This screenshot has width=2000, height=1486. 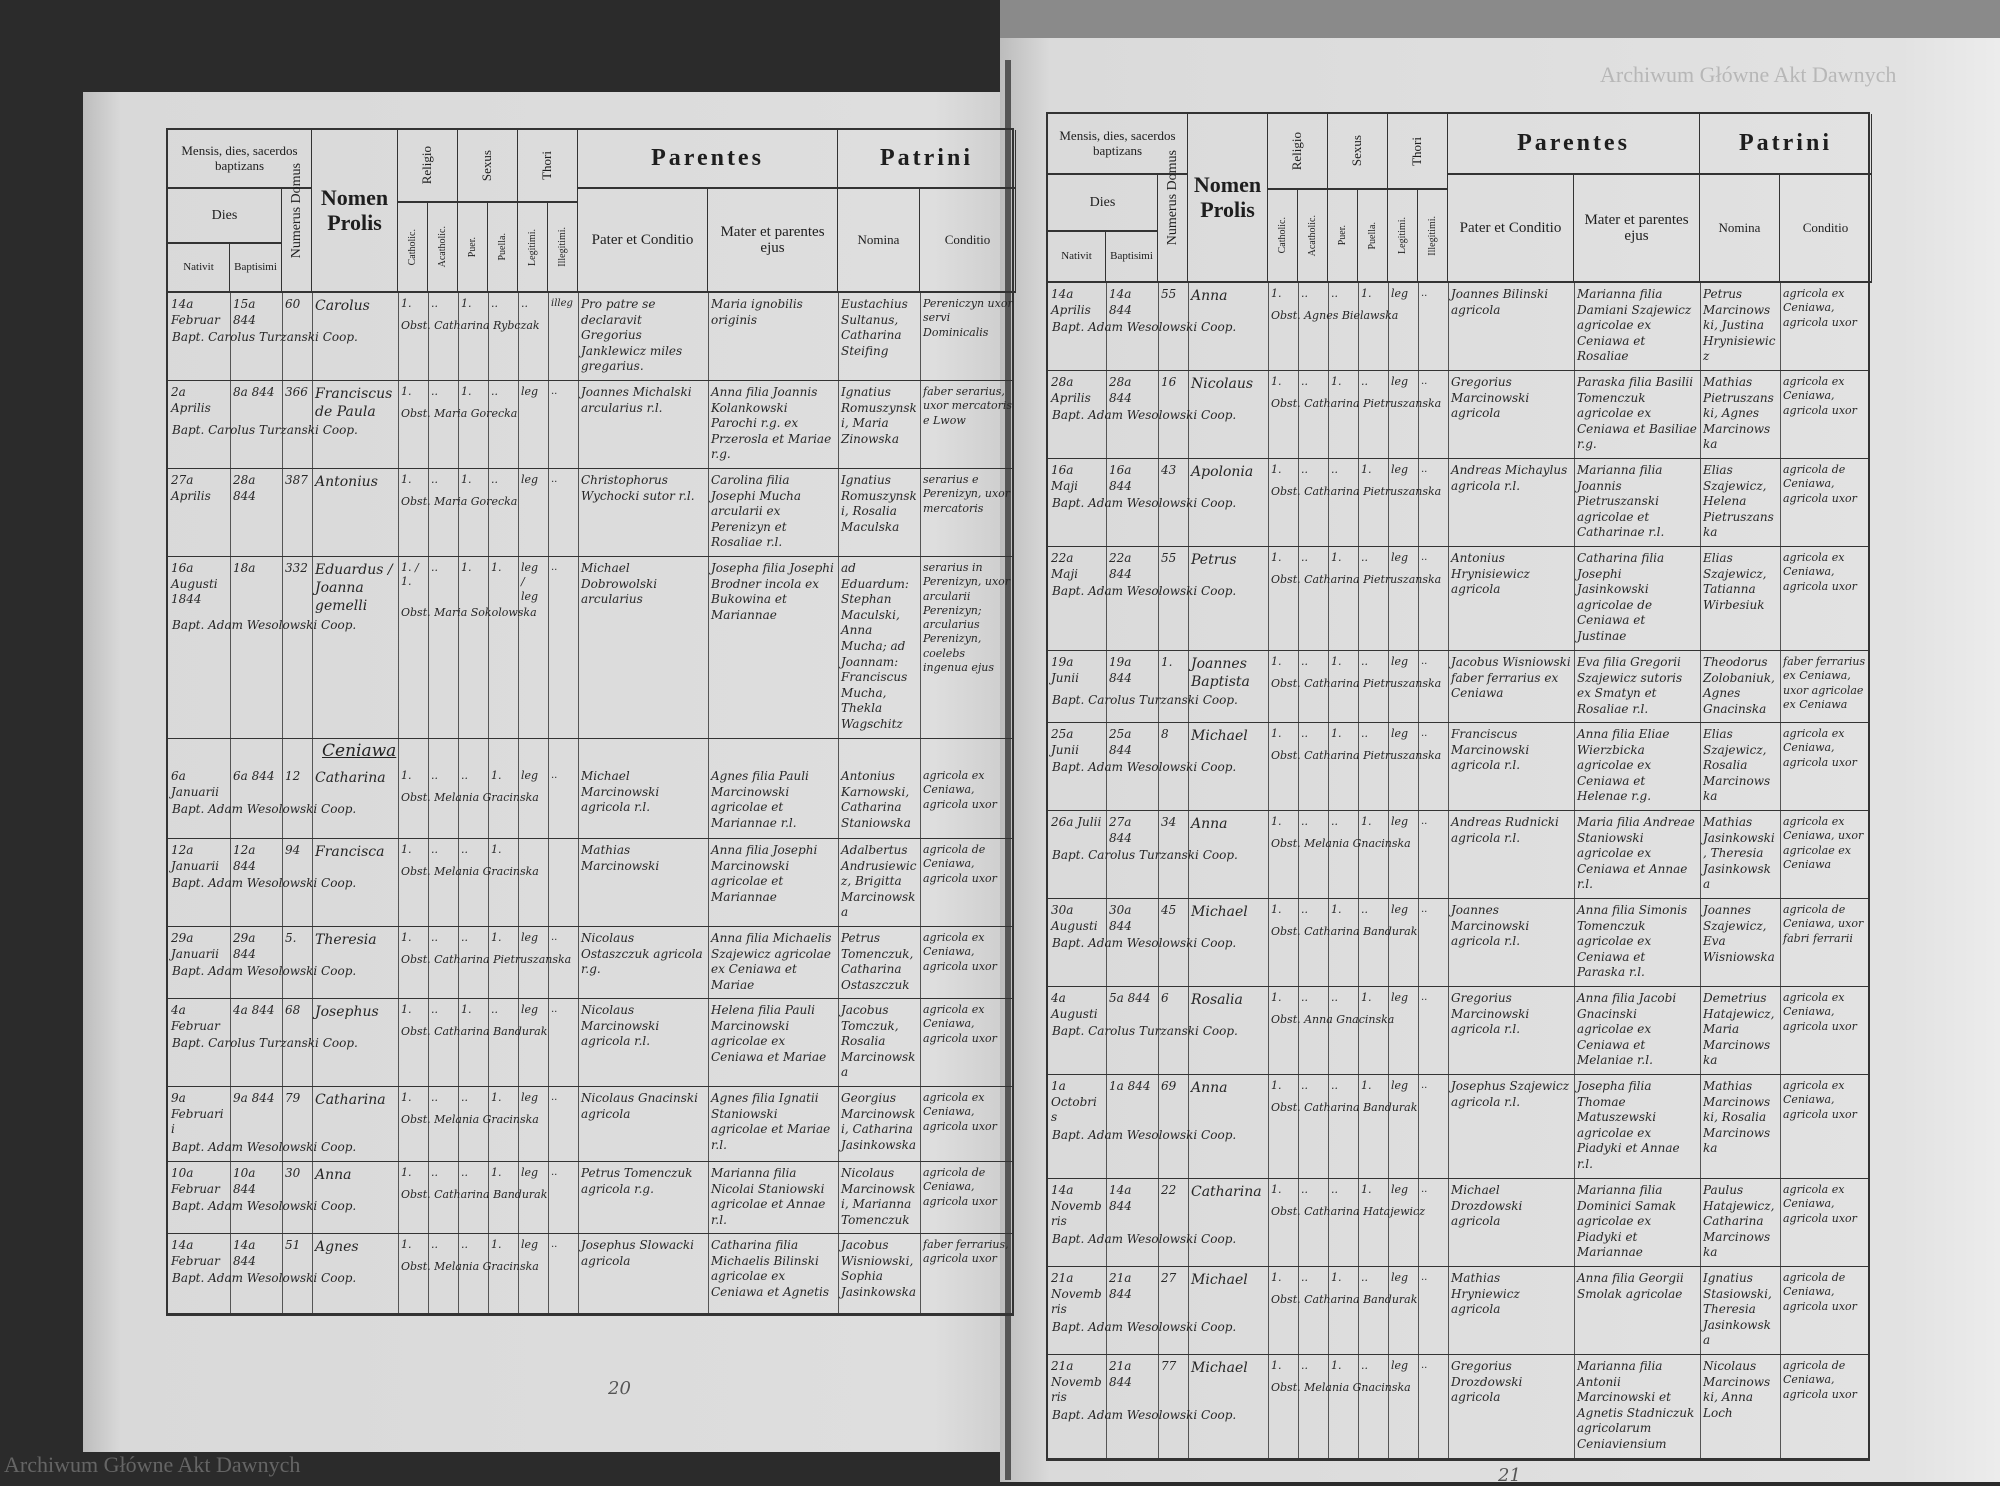 What do you see at coordinates (1169, 1190) in the screenshot?
I see `entry-domus: 22` at bounding box center [1169, 1190].